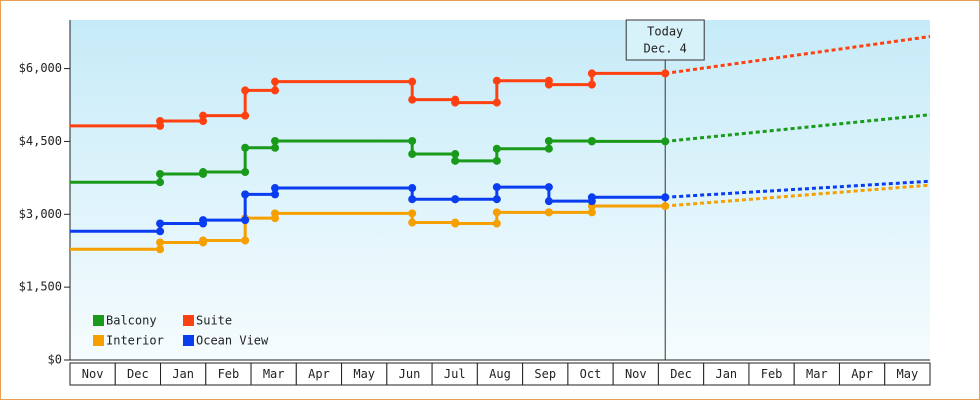 Image resolution: width=980 pixels, height=400 pixels. I want to click on x-tick-label: Oct, so click(591, 374).